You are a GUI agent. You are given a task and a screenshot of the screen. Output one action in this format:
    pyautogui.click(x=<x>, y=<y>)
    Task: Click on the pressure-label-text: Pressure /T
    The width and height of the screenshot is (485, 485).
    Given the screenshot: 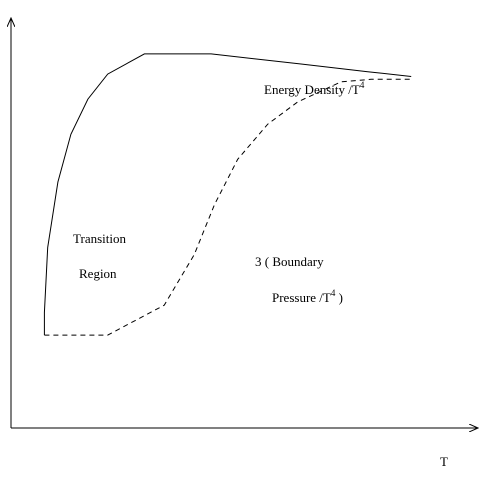 What is the action you would take?
    pyautogui.click(x=301, y=297)
    